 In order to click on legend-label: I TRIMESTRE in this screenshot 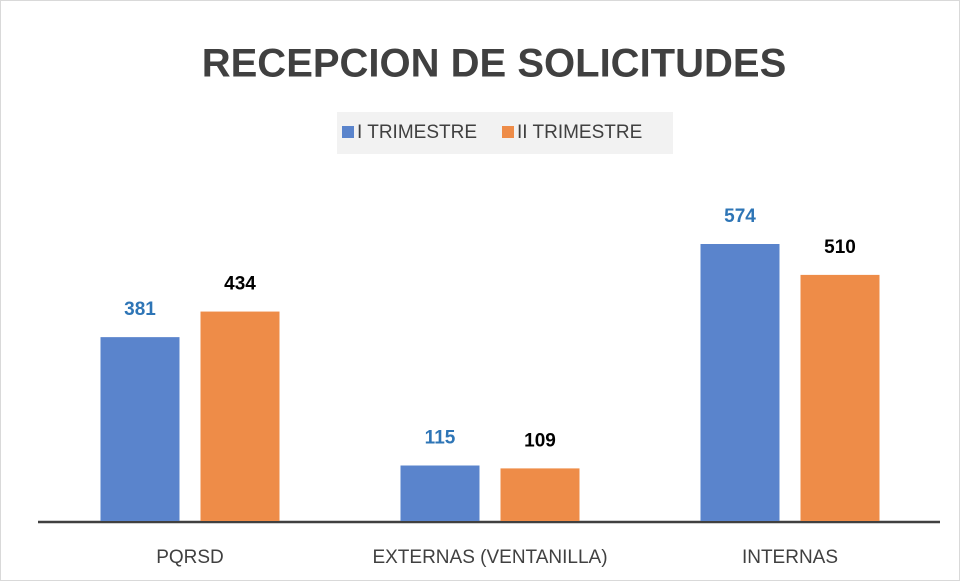, I will do `click(417, 132)`.